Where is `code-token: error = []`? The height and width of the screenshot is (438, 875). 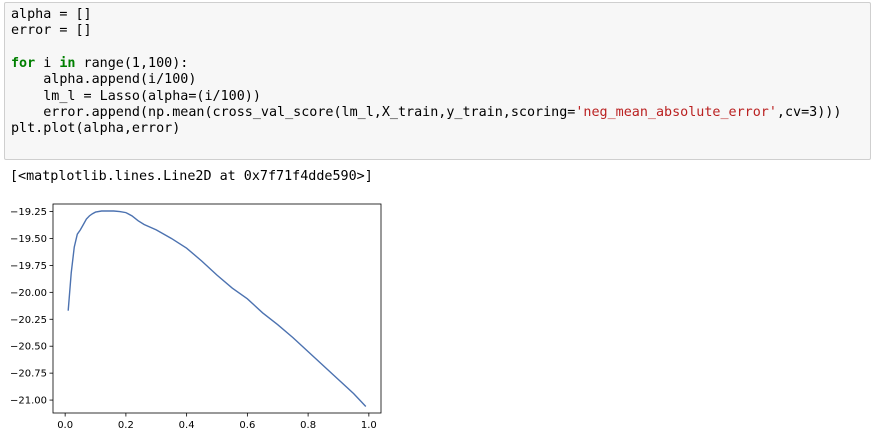
code-token: error = [] is located at coordinates (51, 31).